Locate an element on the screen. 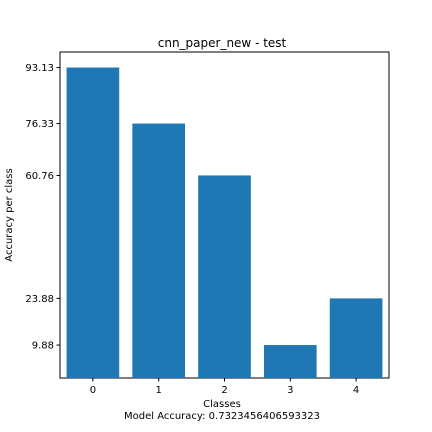 The height and width of the screenshot is (432, 432). y-tick-label: 93.13 is located at coordinates (39, 68).